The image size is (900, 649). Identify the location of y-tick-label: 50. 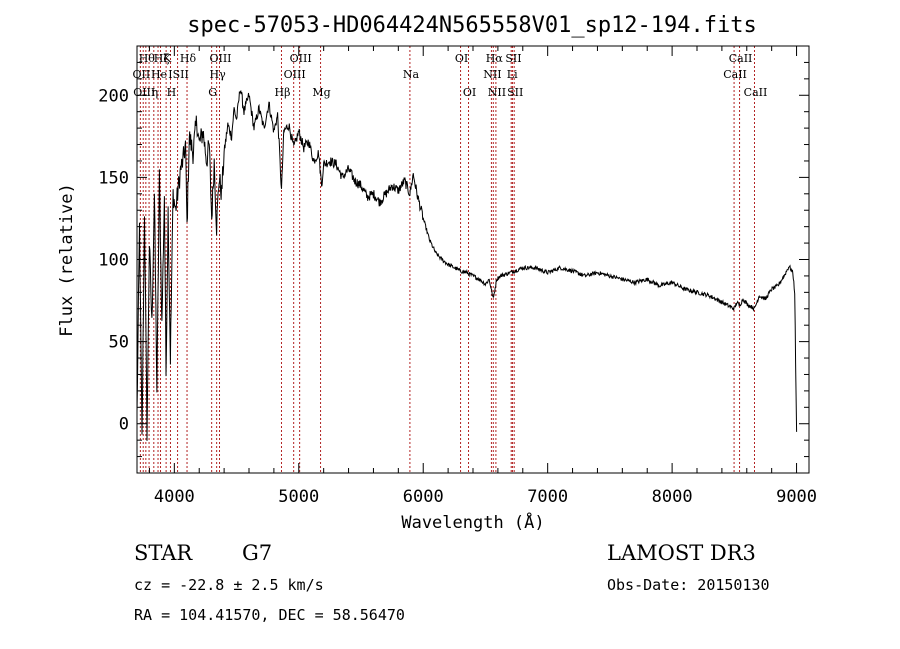
(119, 343).